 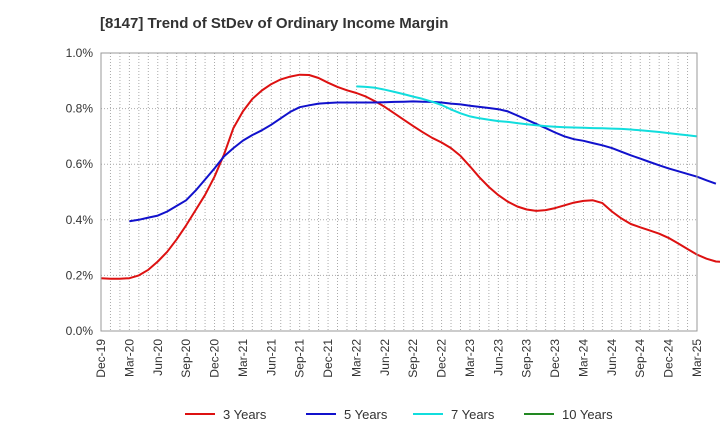 What do you see at coordinates (669, 358) in the screenshot?
I see `x-tick-label: Dec-24` at bounding box center [669, 358].